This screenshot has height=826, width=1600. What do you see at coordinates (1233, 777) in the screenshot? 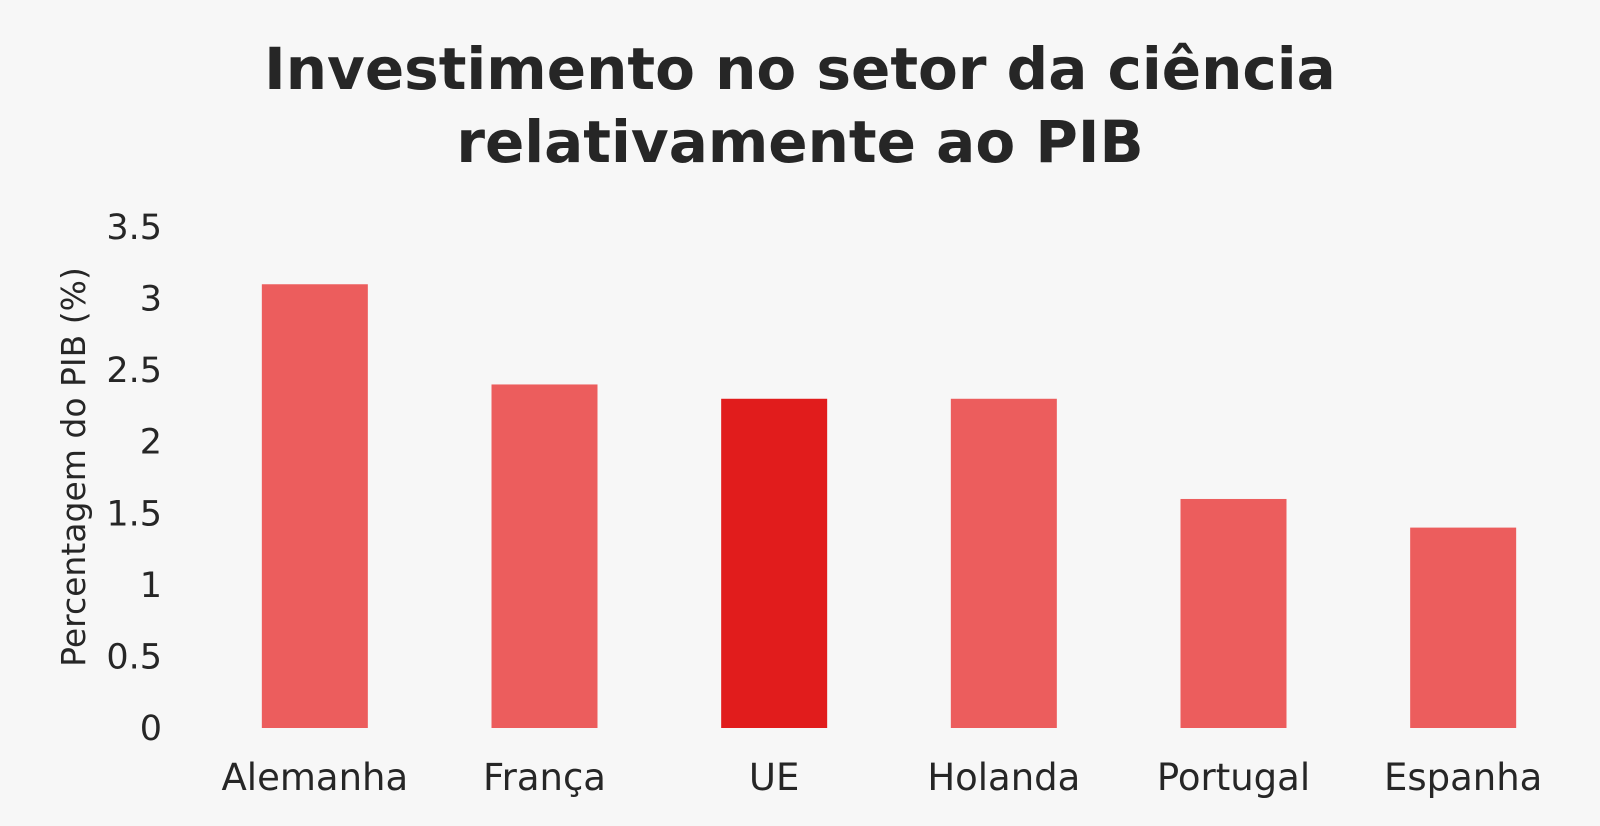
I see `x-tick-label: Portugal` at bounding box center [1233, 777].